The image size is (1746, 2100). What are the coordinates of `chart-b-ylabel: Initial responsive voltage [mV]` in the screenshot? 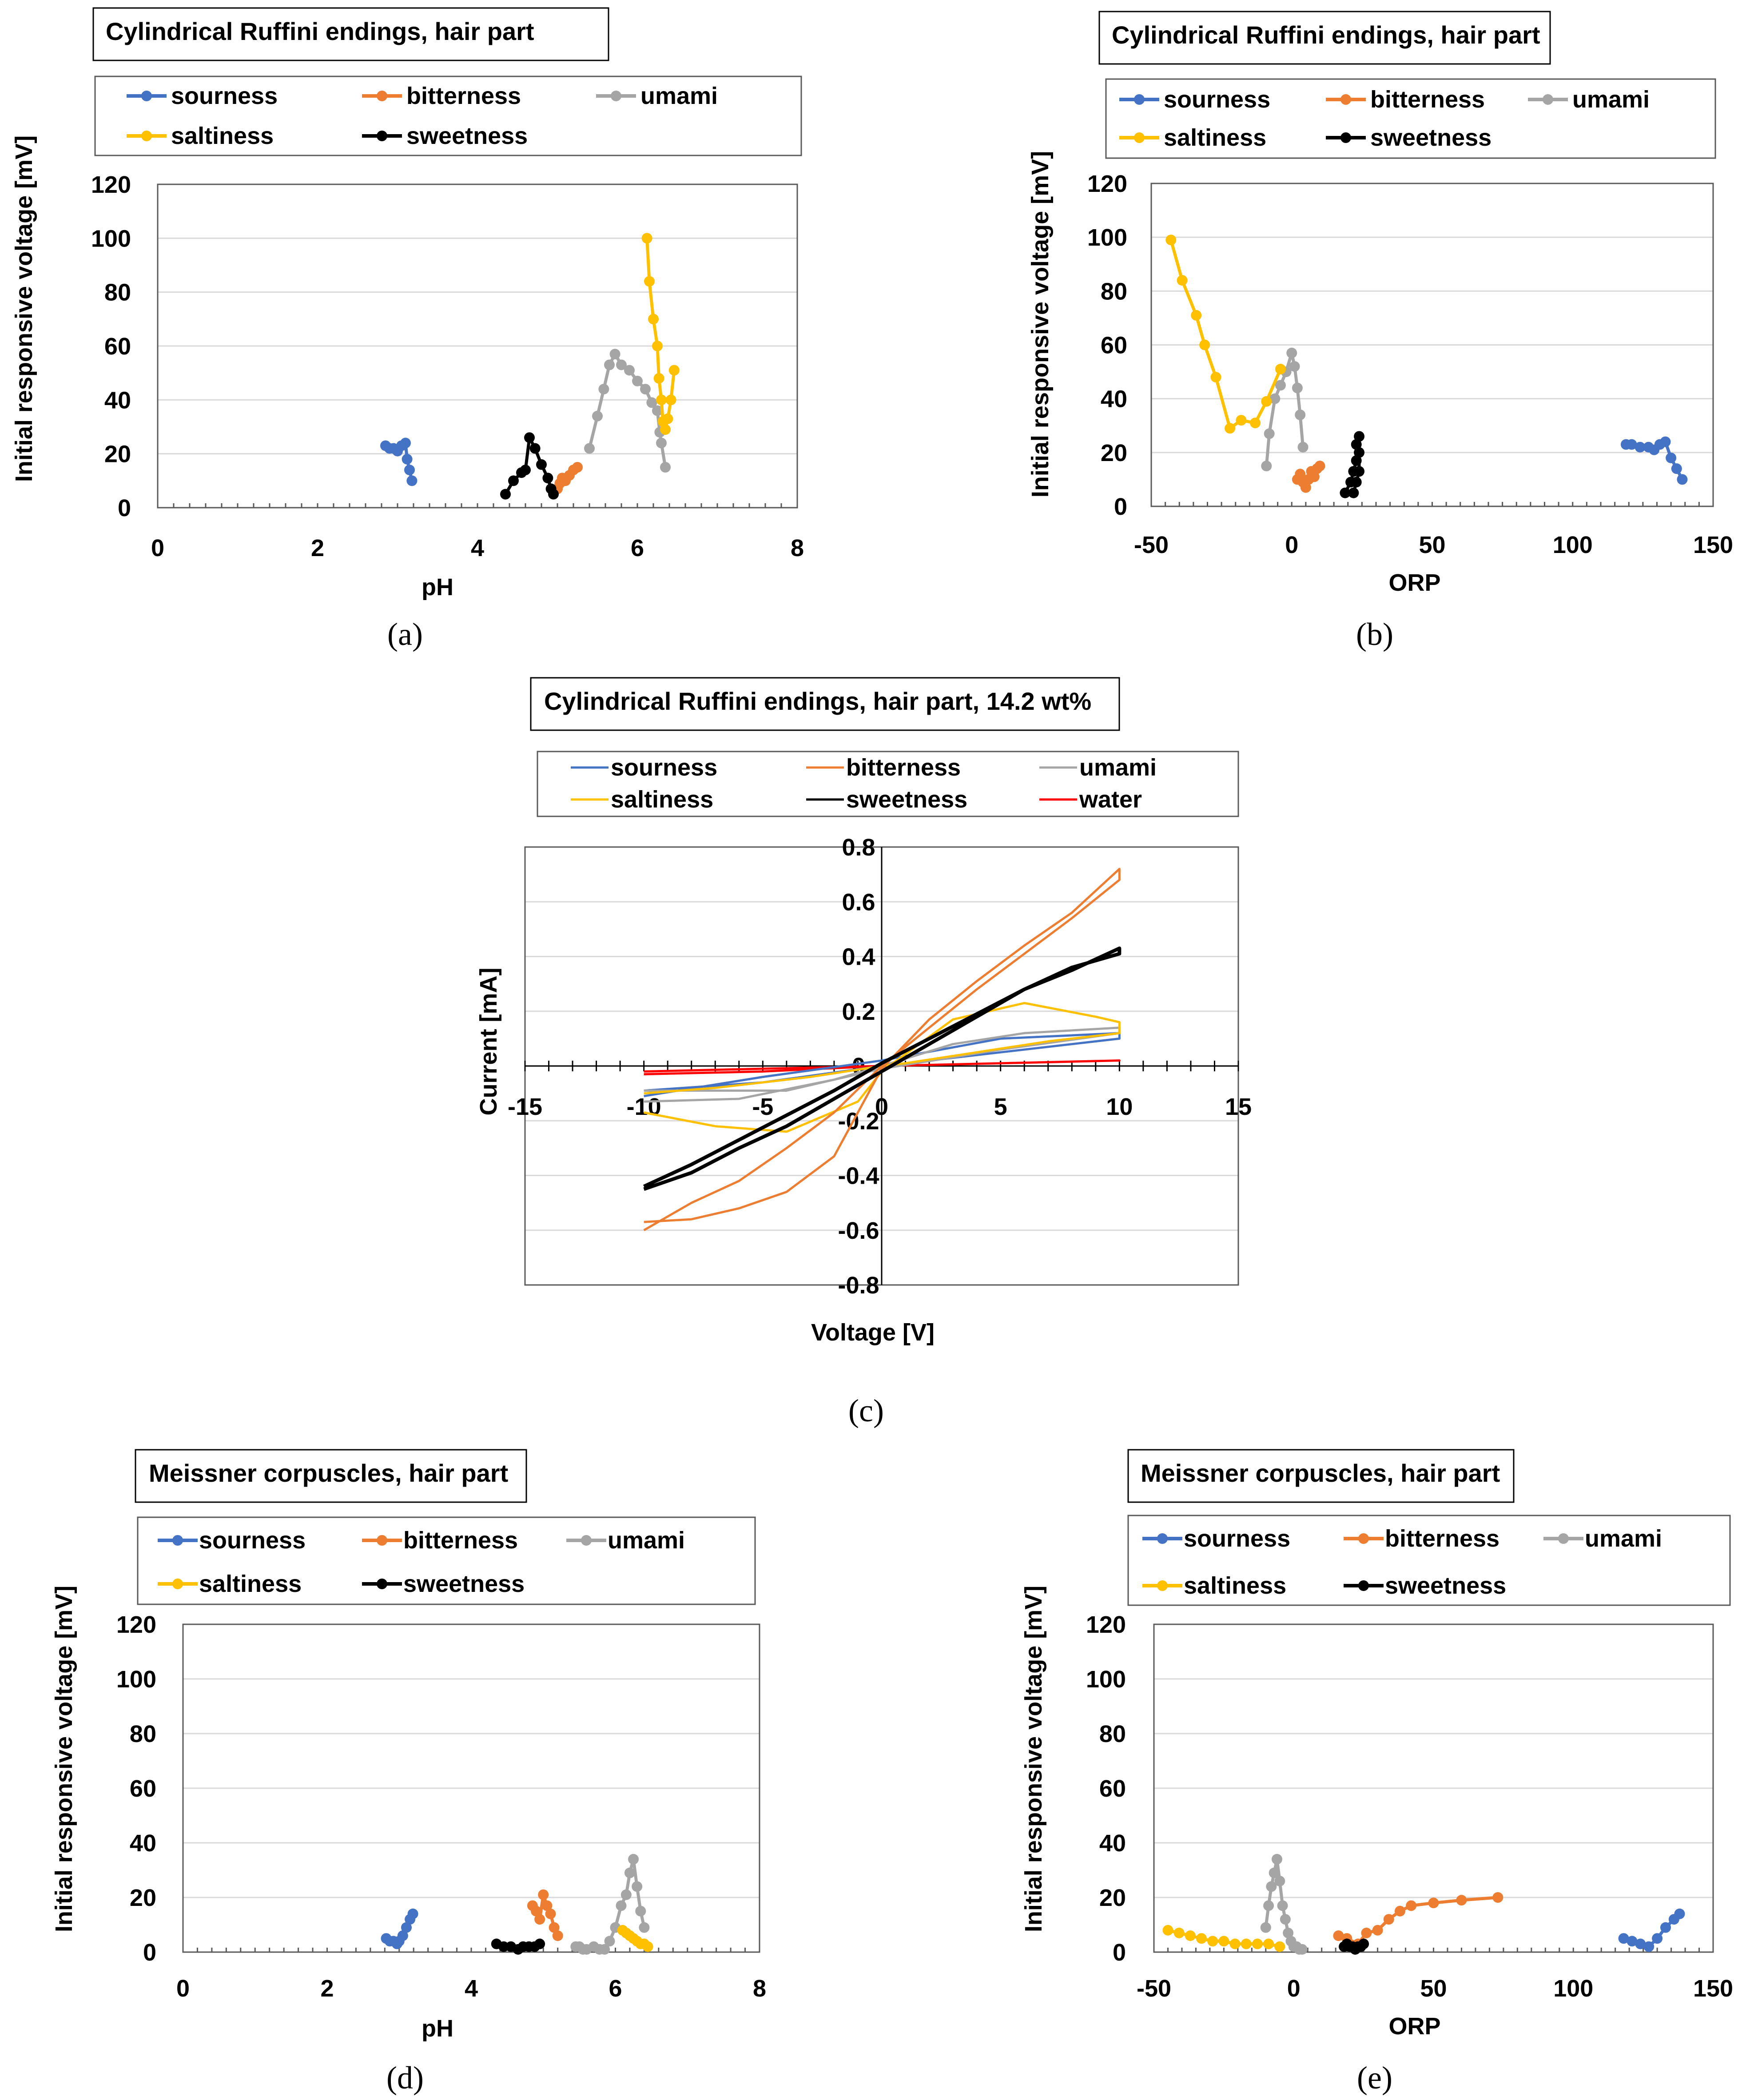 It's located at (1040, 324).